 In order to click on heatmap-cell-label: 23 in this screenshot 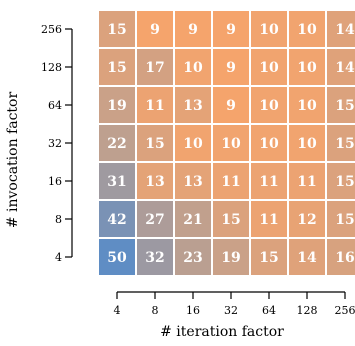, I will do `click(192, 258)`.